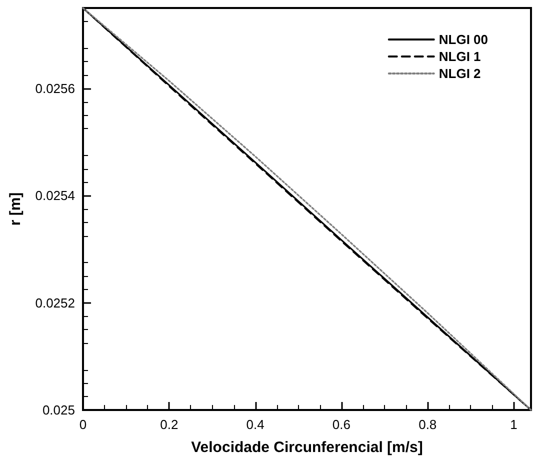 This screenshot has width=533, height=465. What do you see at coordinates (463, 39) in the screenshot?
I see `legend-label: NLGI 00` at bounding box center [463, 39].